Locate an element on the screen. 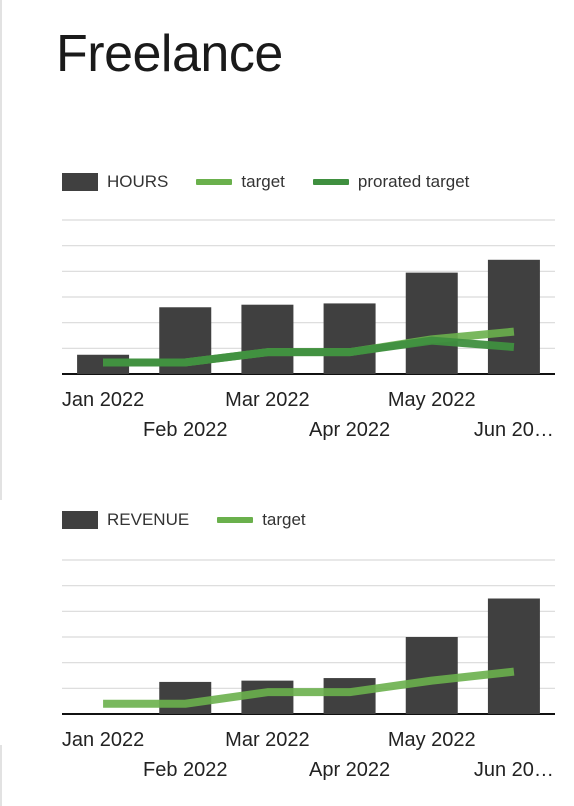 This screenshot has height=806, width=574. legend-item-target: target is located at coordinates (240, 182).